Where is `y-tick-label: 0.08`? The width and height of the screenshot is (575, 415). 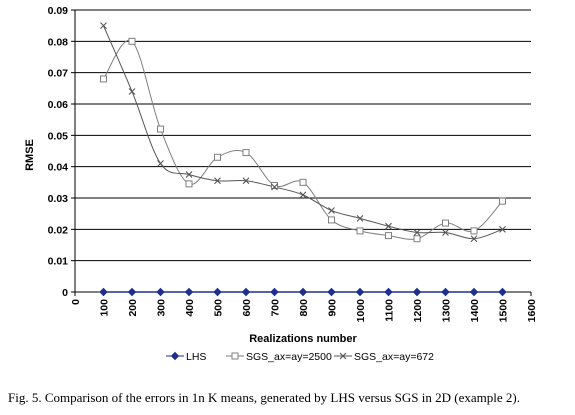 y-tick-label: 0.08 is located at coordinates (58, 42).